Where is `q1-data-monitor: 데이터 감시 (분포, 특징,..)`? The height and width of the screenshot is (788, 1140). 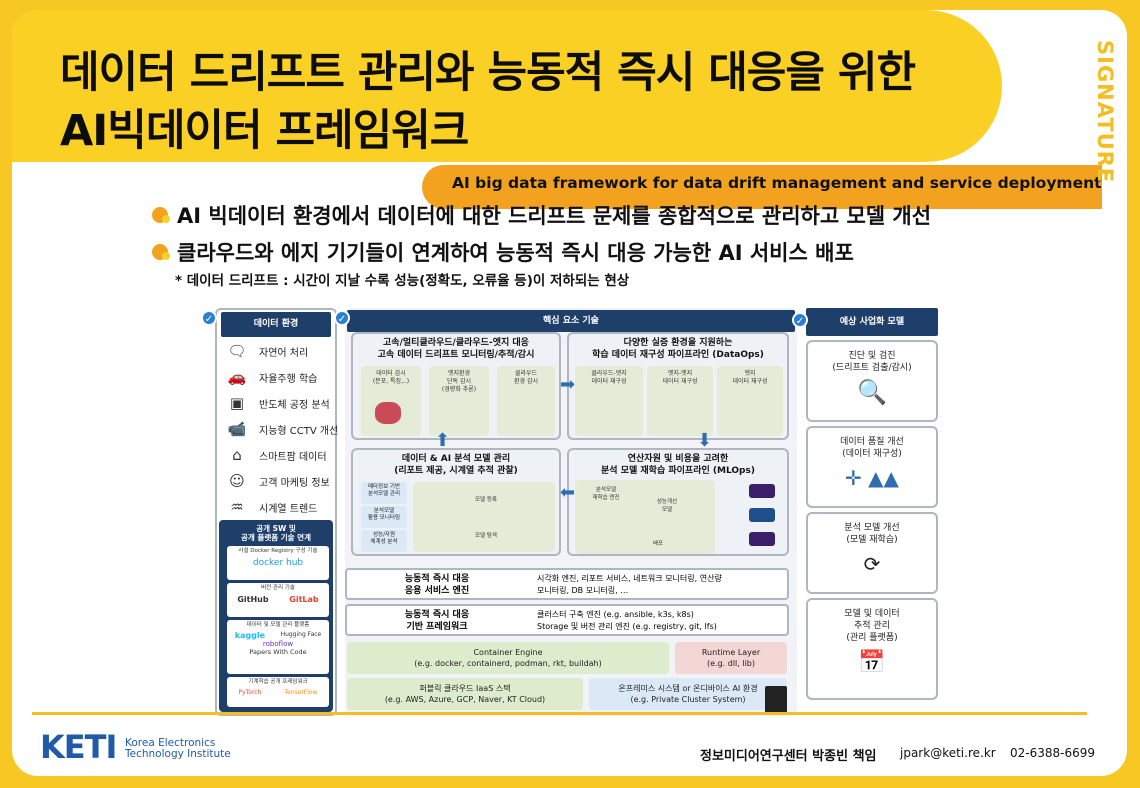 q1-data-monitor: 데이터 감시 (분포, 특징,..) is located at coordinates (391, 401).